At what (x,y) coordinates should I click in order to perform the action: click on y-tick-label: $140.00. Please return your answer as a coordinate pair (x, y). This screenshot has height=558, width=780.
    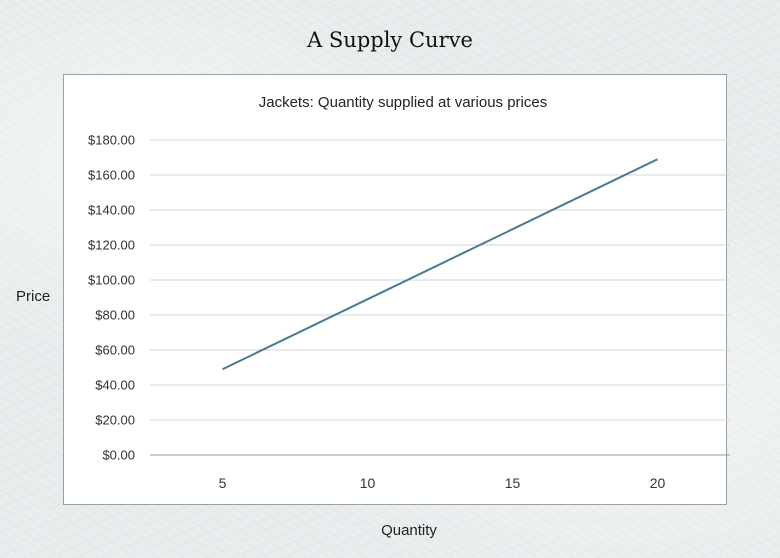
    Looking at the image, I should click on (111, 210).